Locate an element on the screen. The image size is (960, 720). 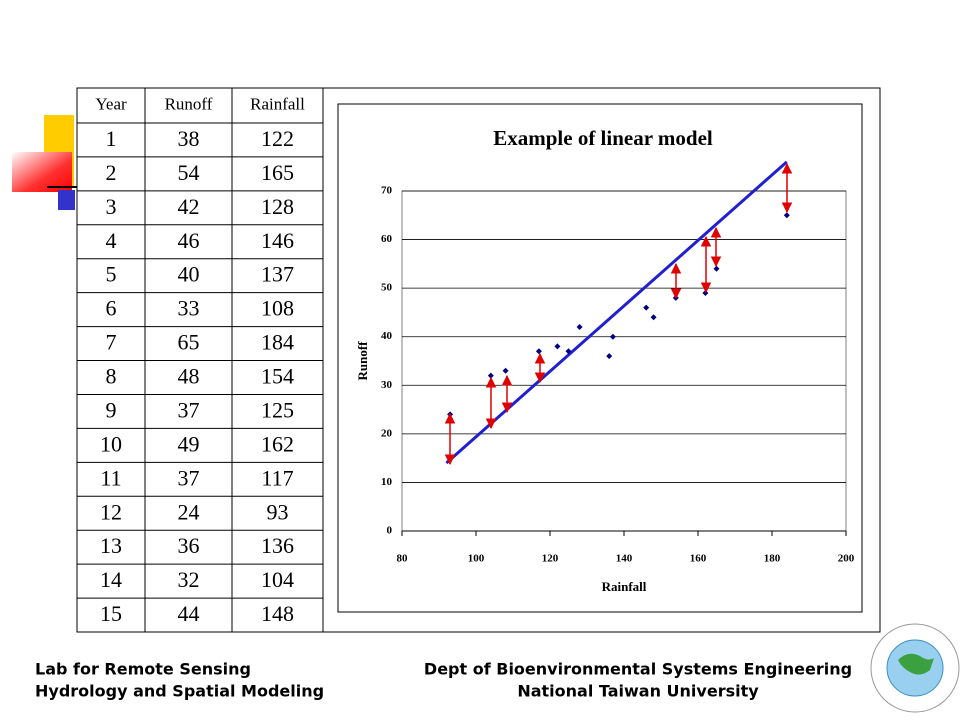
table-cell: 46 is located at coordinates (189, 240).